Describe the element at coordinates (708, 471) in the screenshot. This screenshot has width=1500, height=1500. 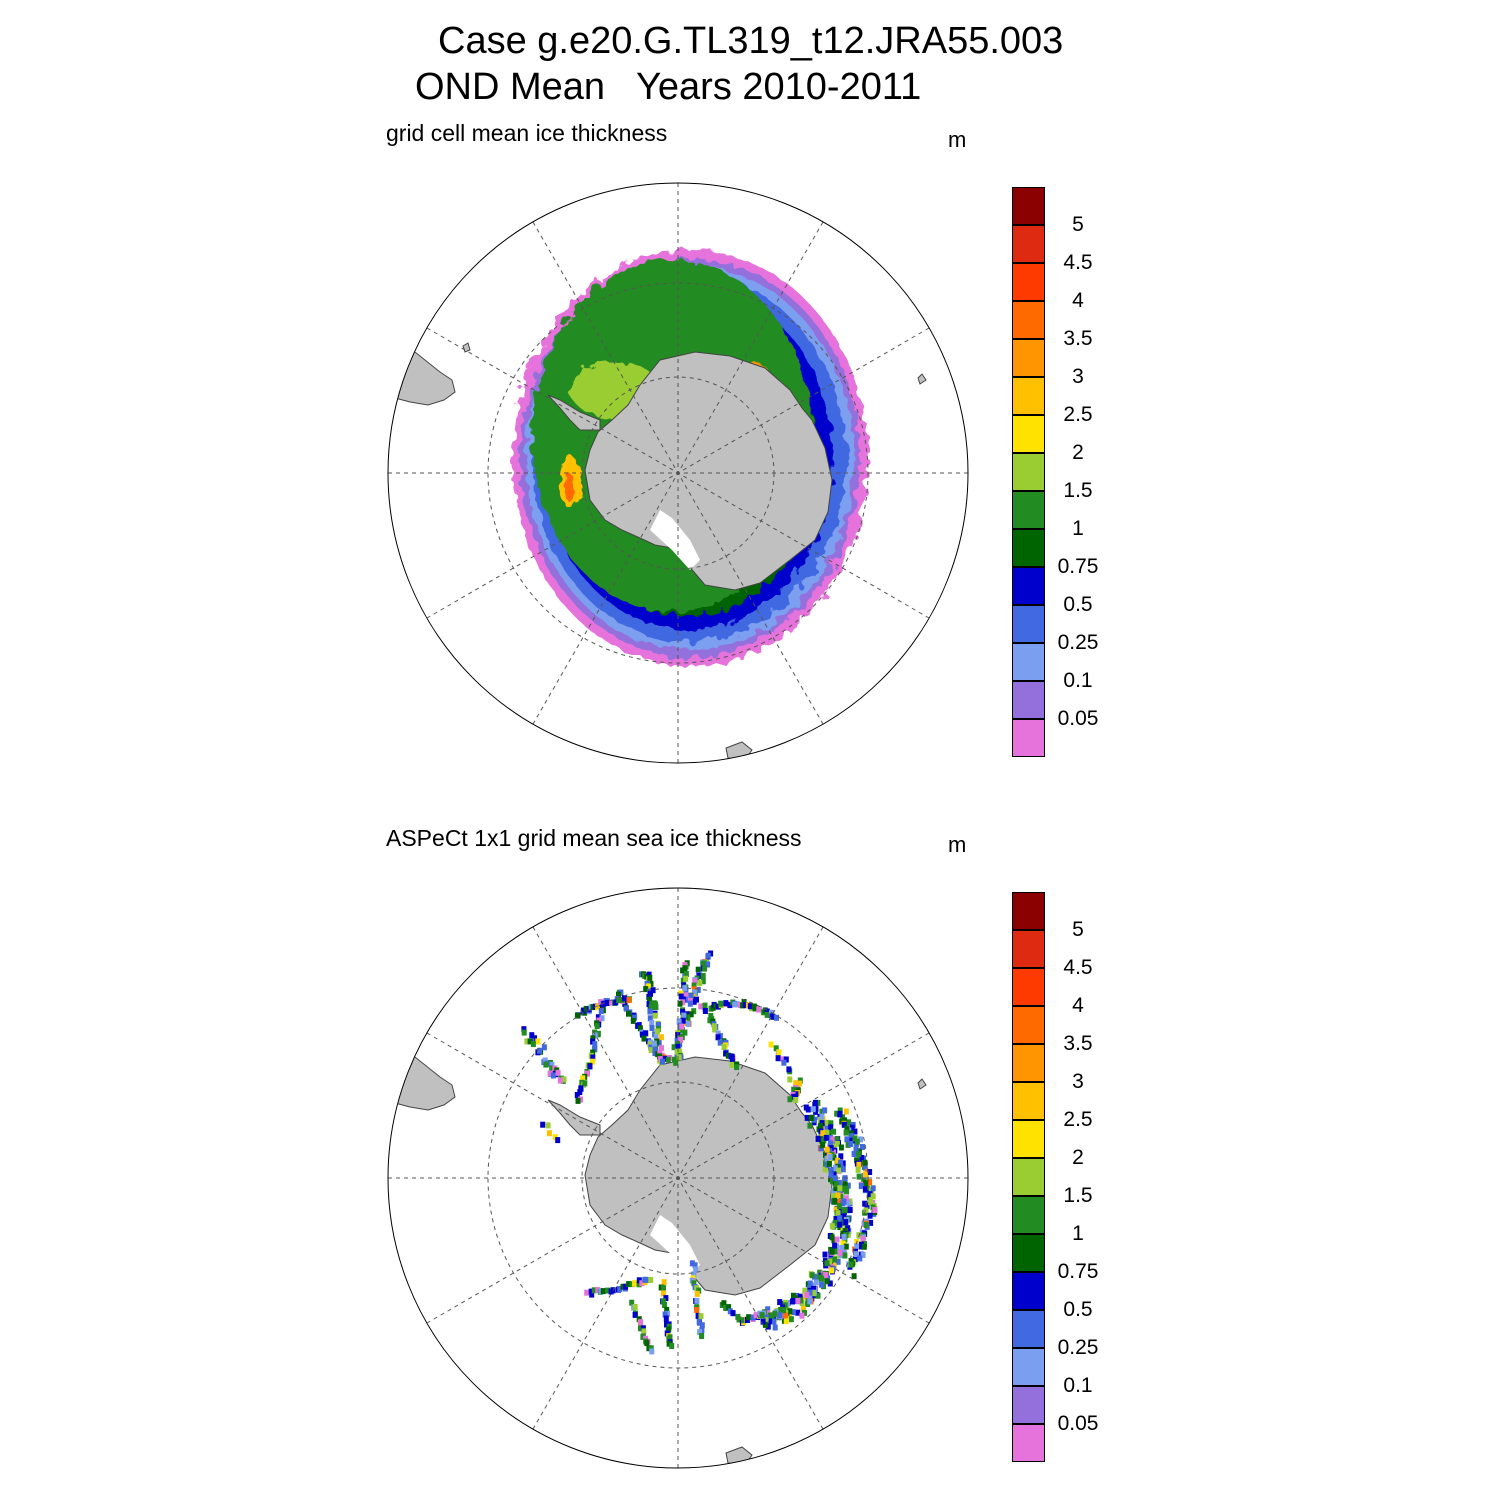
I see `antarctica-land` at that location.